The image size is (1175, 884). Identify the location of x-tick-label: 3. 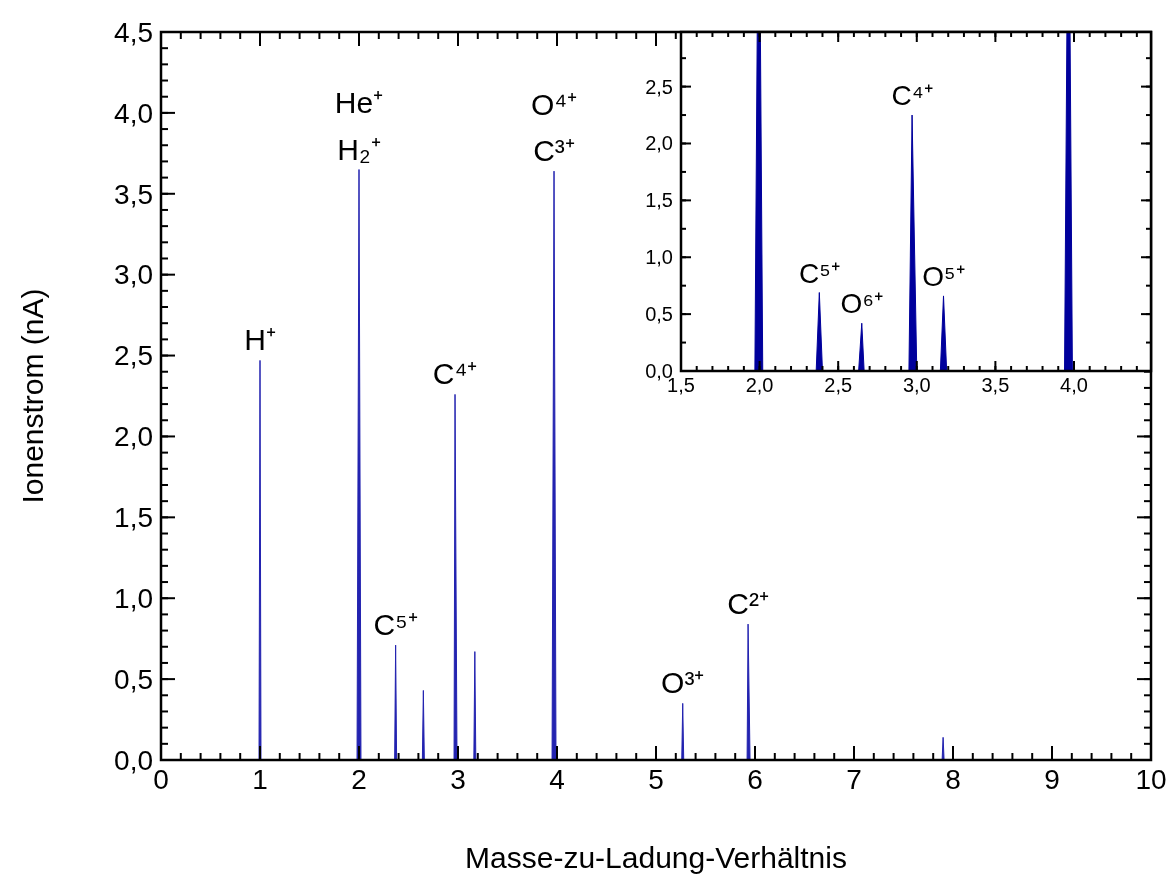
(458, 780).